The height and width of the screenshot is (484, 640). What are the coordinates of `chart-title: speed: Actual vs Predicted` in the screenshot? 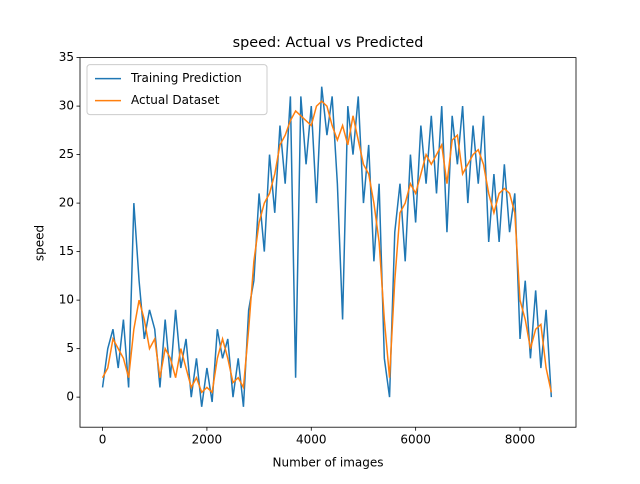 It's located at (328, 43).